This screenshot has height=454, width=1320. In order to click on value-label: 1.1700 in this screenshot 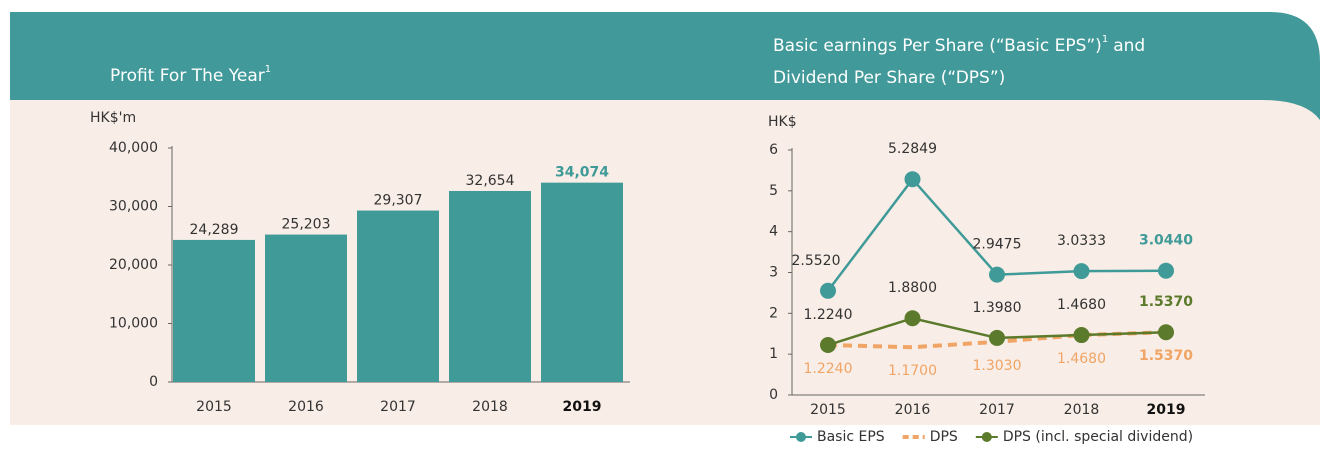, I will do `click(912, 371)`.